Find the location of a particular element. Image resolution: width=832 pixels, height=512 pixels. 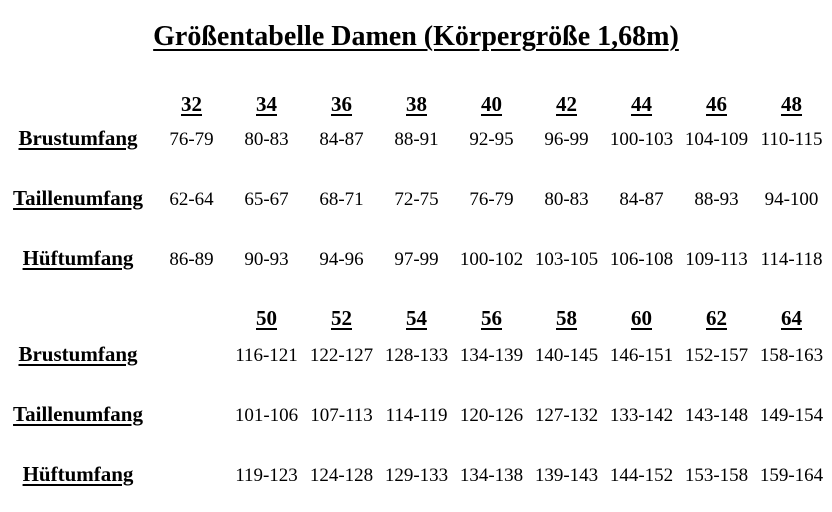

size-header-row-lower: 50 52 54 56 58 60 62 64 is located at coordinates (417, 318).